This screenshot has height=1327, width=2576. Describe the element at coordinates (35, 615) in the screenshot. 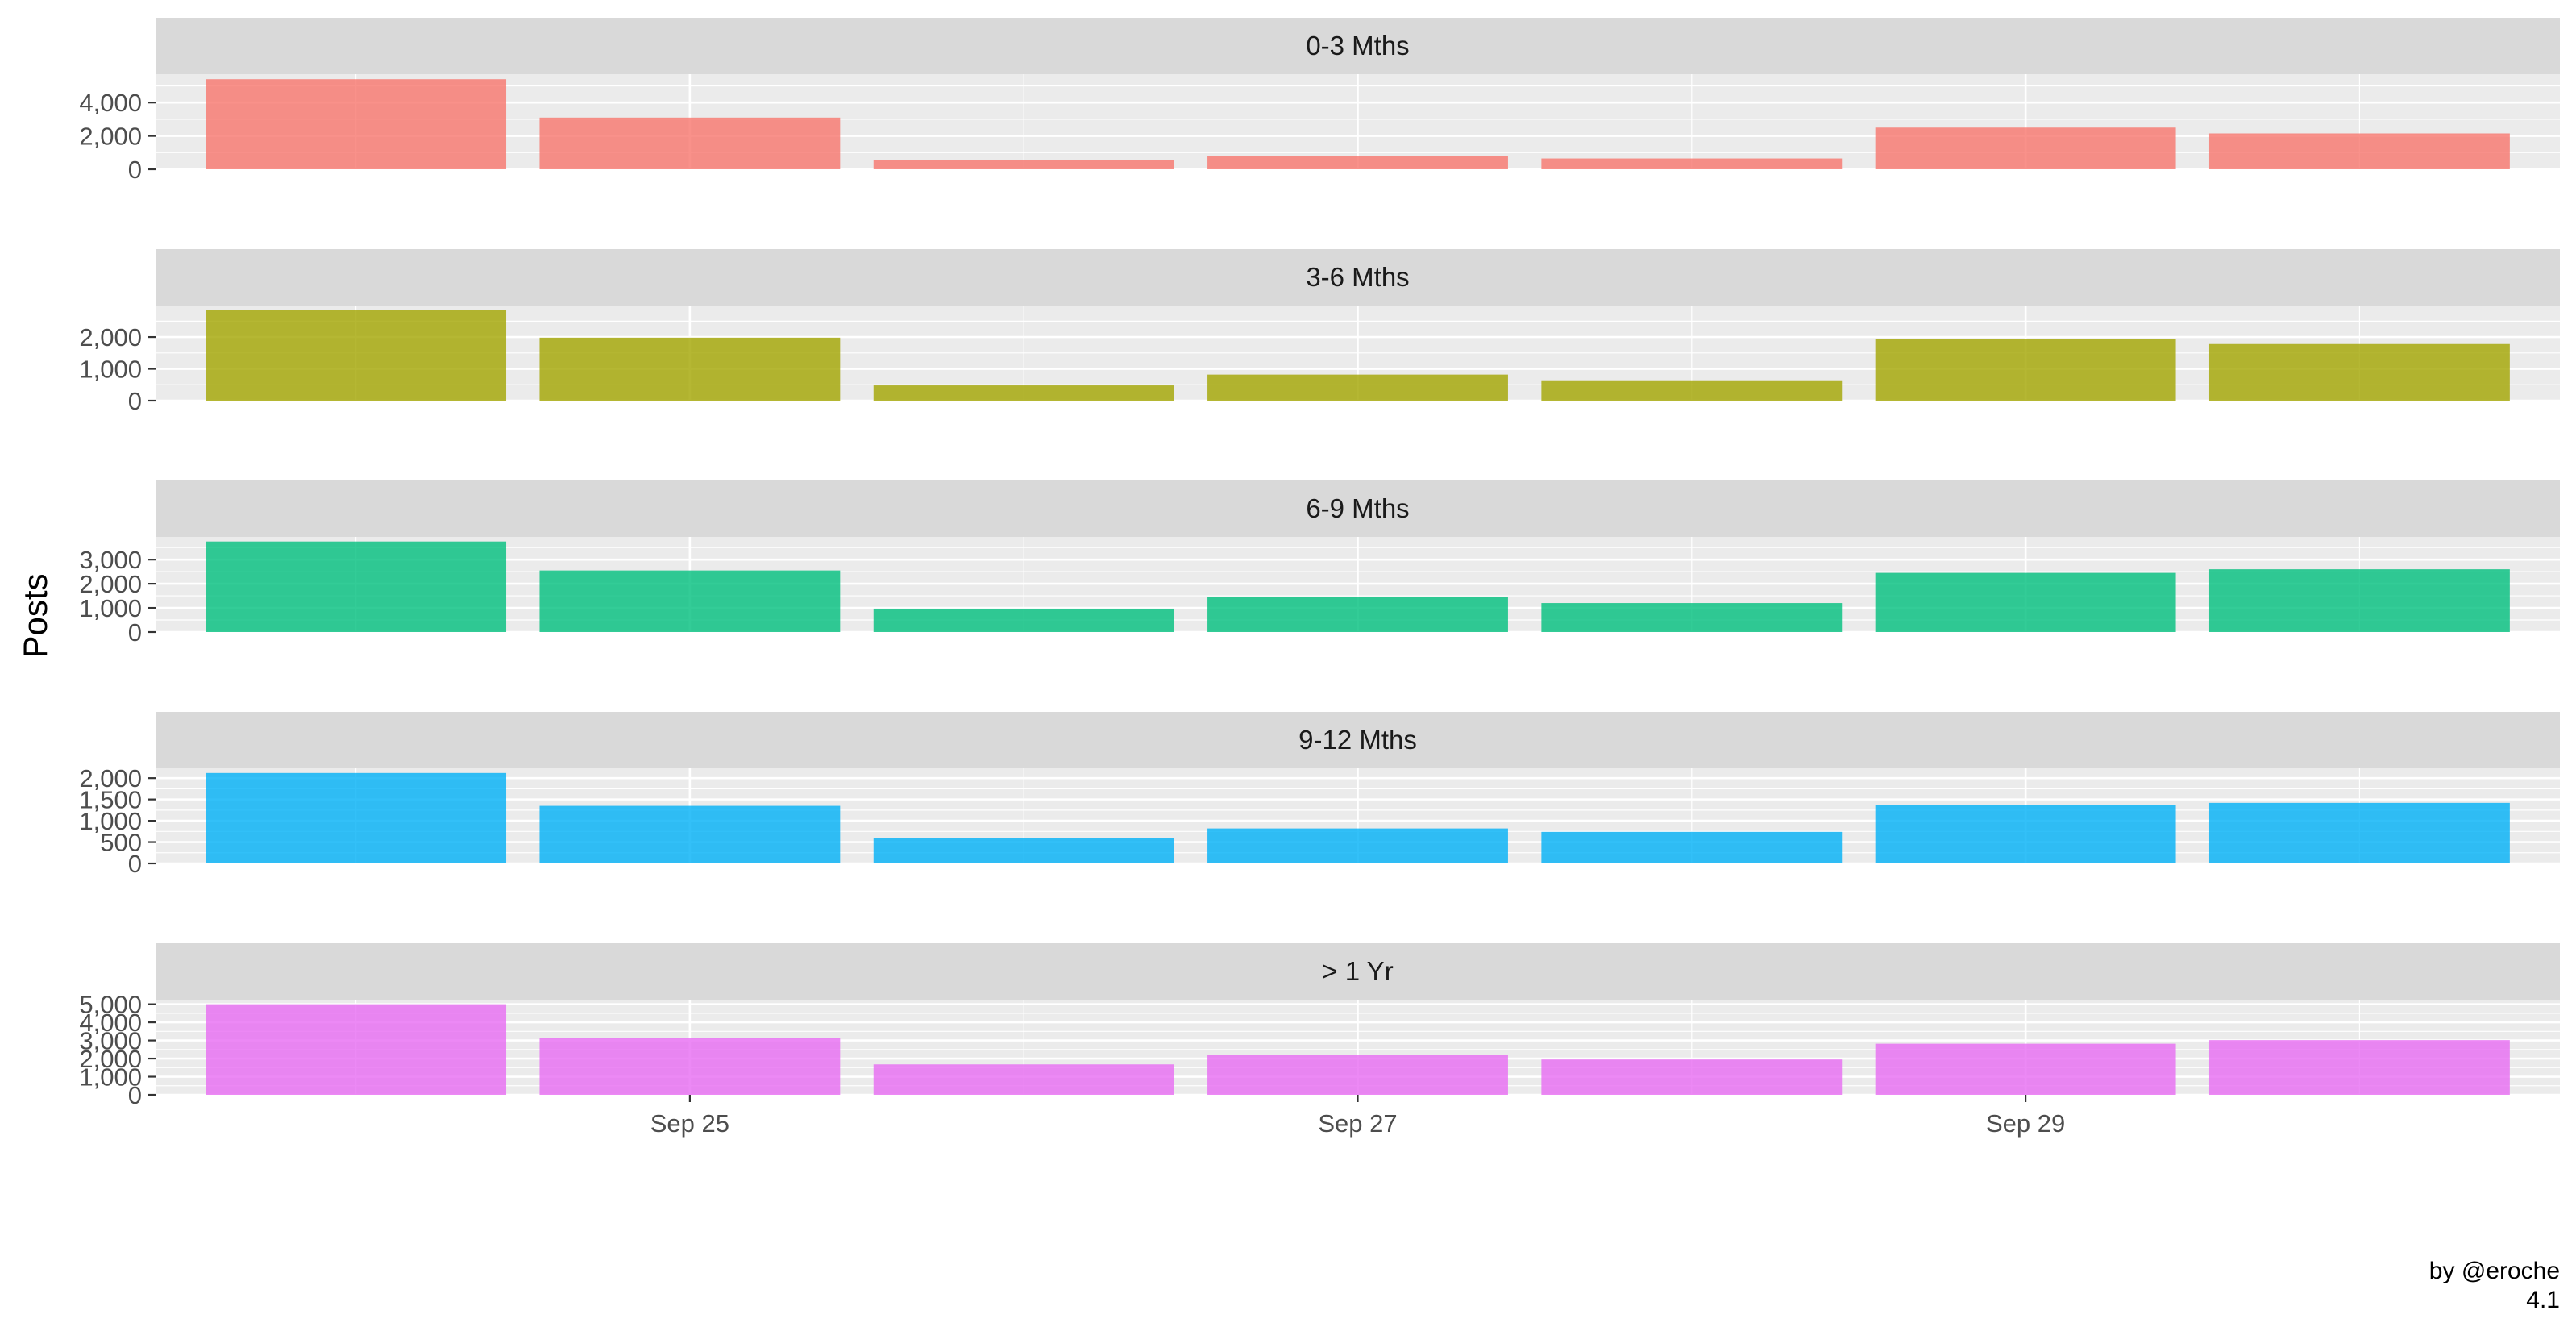

I see `y-axis-title: Posts` at that location.